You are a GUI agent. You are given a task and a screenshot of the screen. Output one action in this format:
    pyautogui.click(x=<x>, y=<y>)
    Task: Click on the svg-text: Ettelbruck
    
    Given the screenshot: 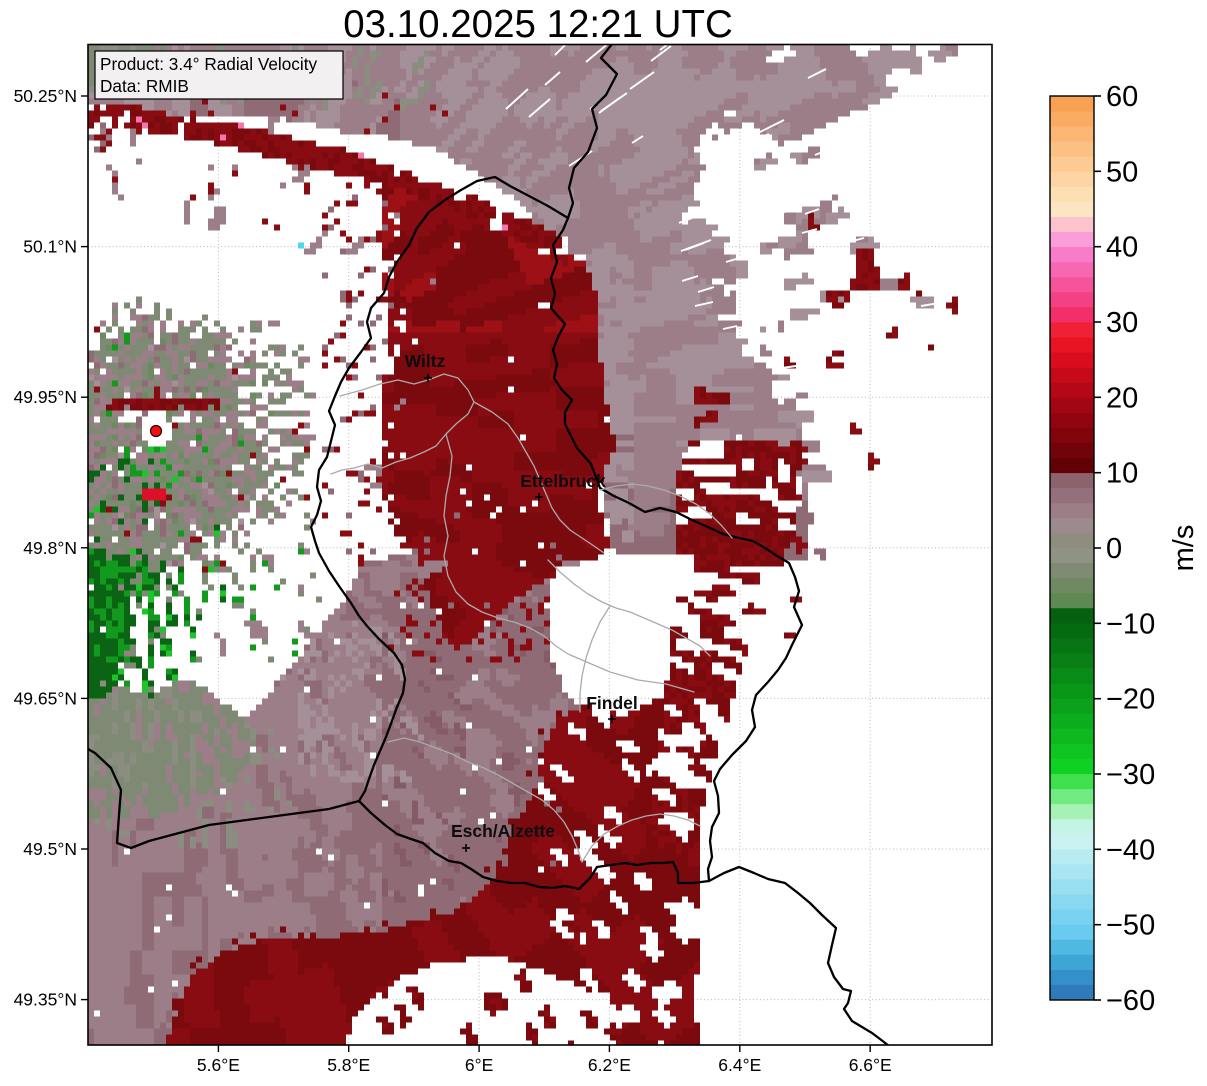 What is the action you would take?
    pyautogui.click(x=563, y=481)
    